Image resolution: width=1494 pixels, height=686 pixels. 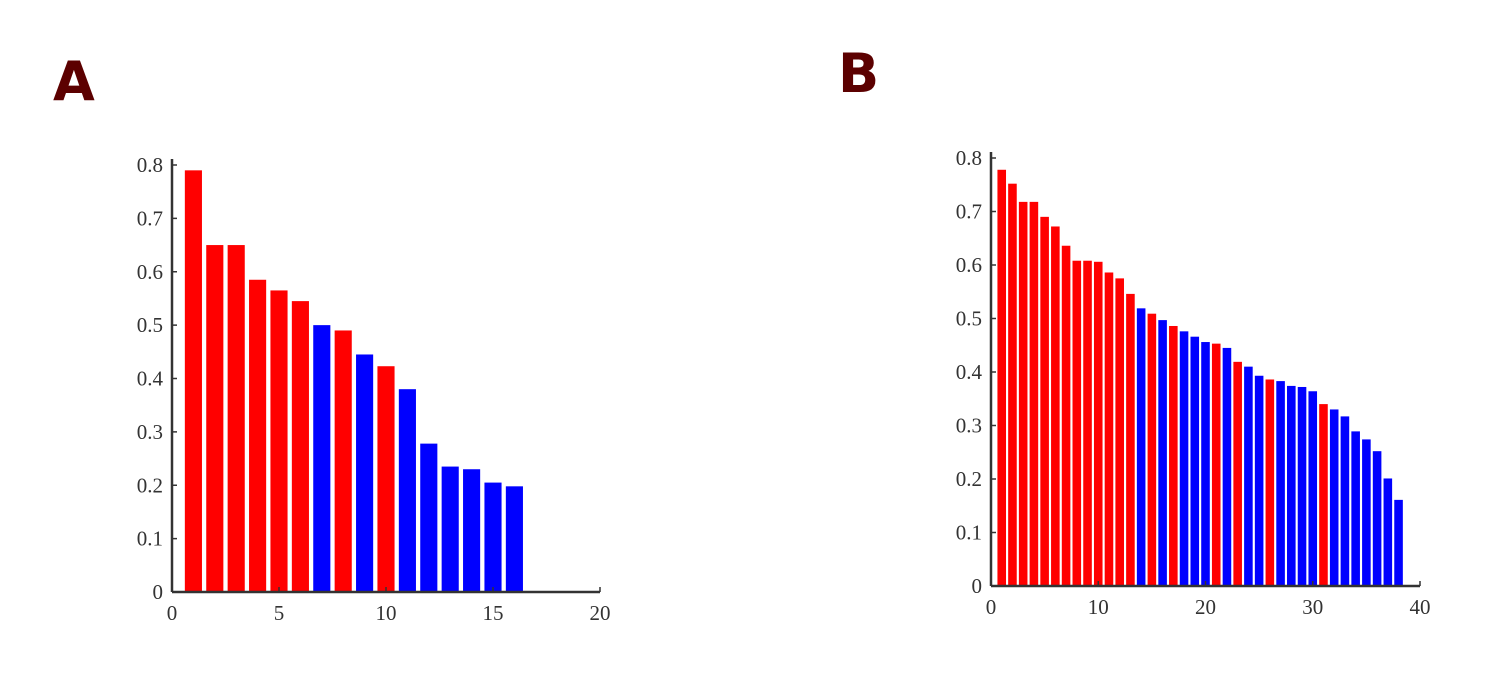 I want to click on x-tick-label-a: 5, so click(x=279, y=613).